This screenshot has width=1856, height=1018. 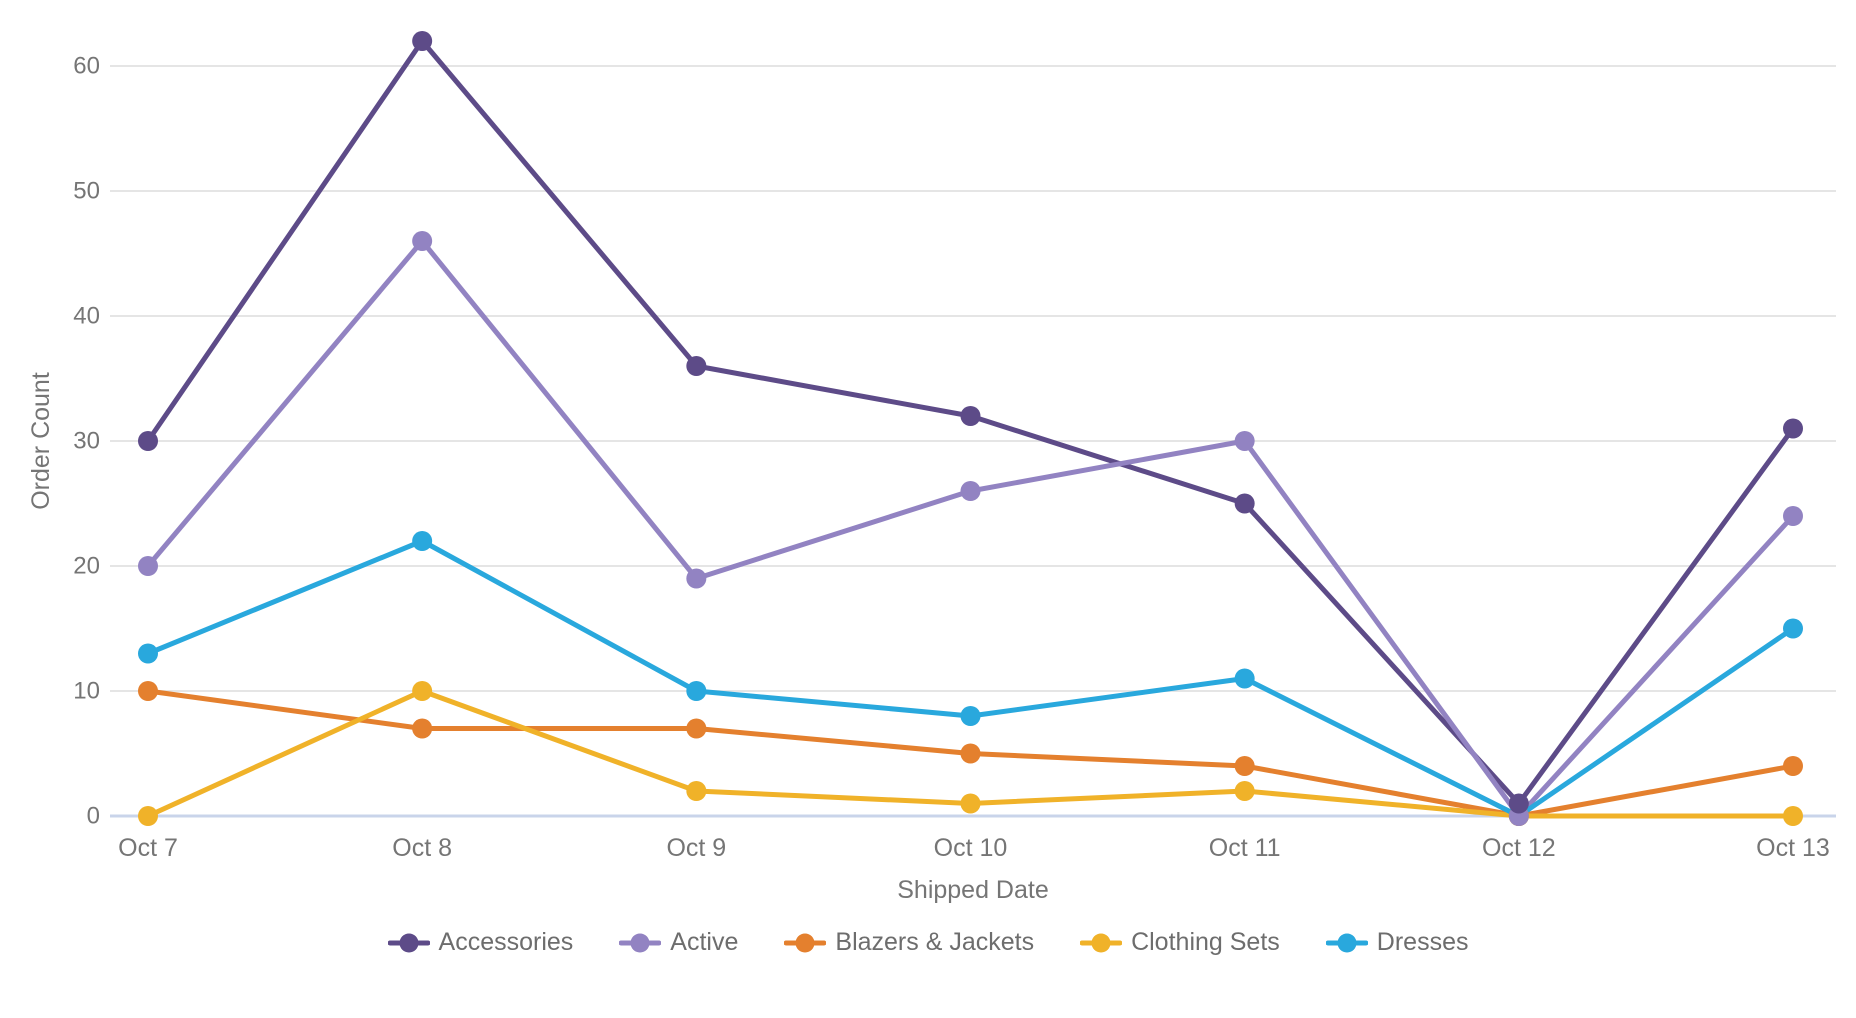 What do you see at coordinates (148, 848) in the screenshot?
I see `x-tick-label: Oct 7` at bounding box center [148, 848].